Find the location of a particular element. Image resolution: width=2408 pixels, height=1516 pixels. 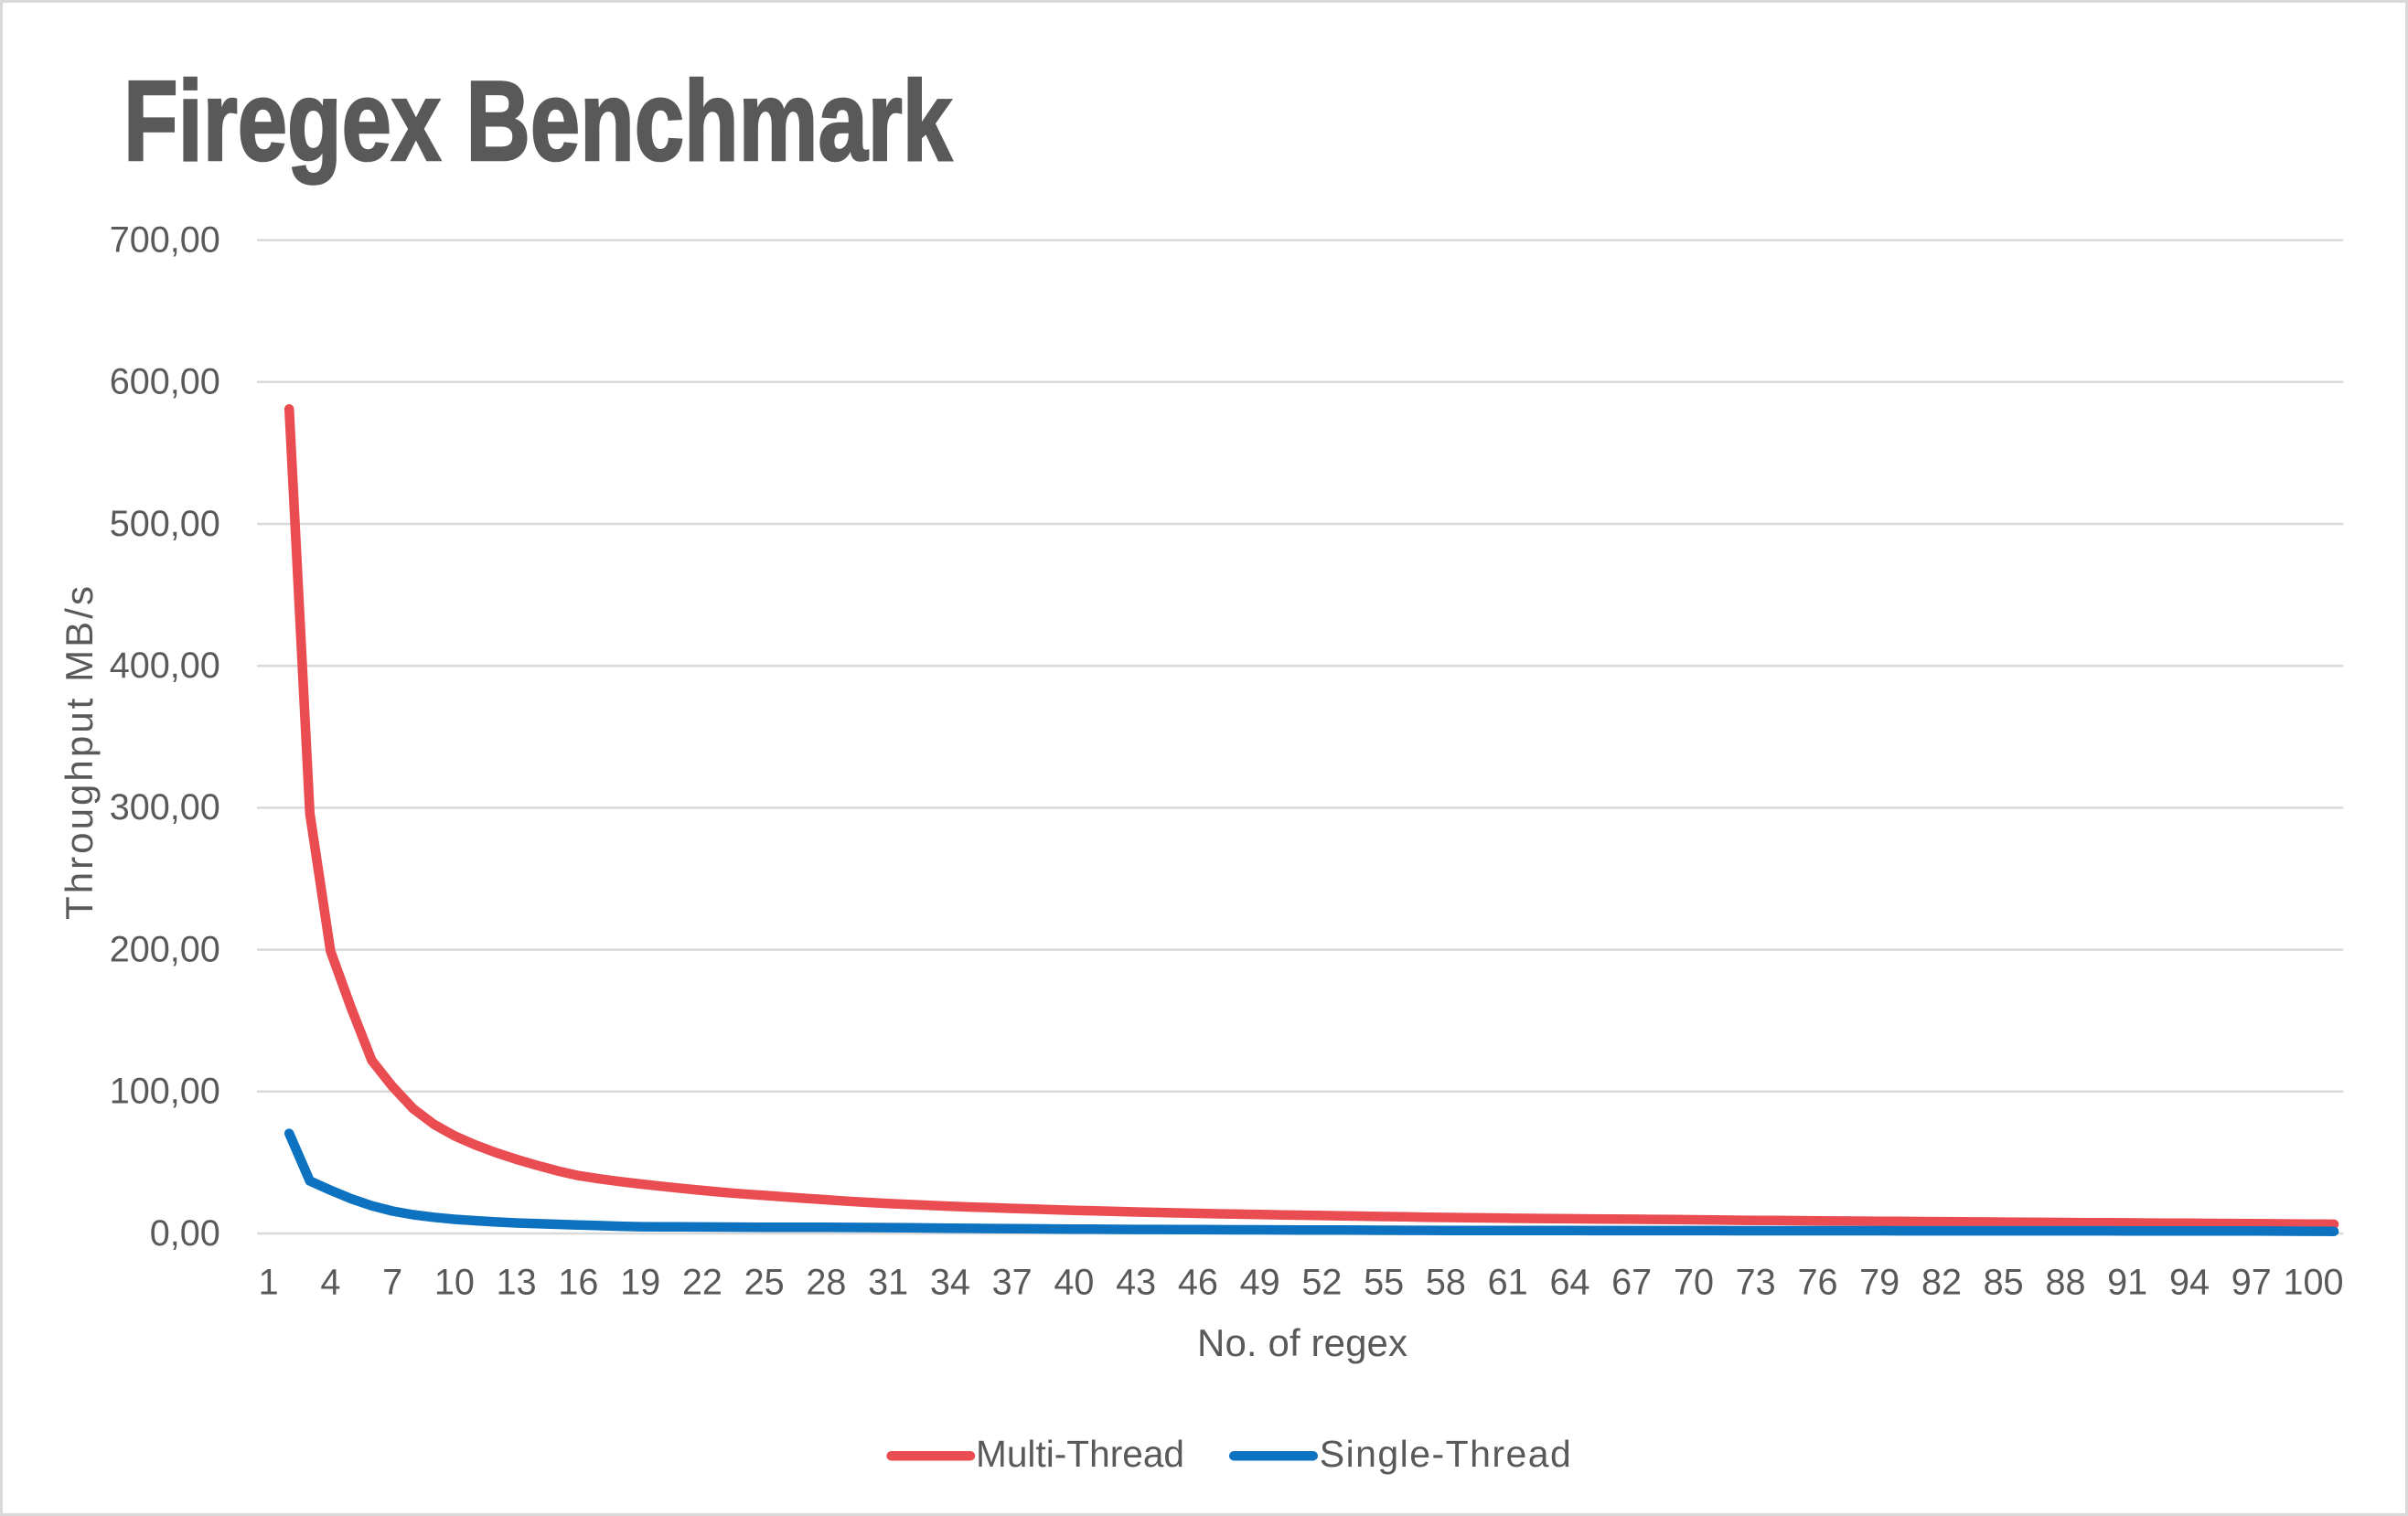

svg-text: 100 is located at coordinates (2313, 1282).